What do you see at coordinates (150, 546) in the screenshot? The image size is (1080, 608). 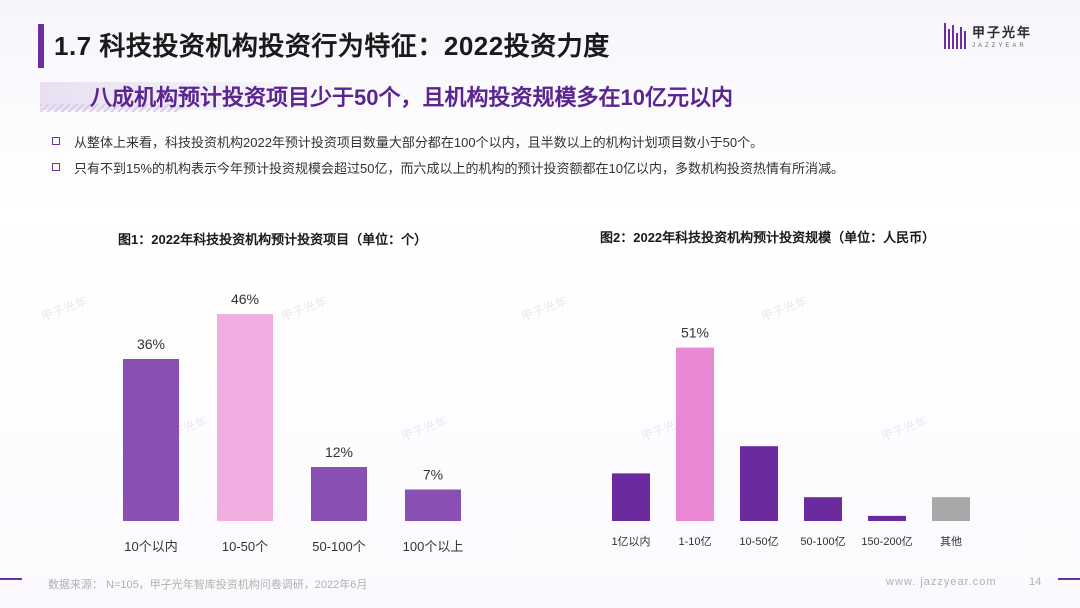 I see `chart1-category-label: 10个以内` at bounding box center [150, 546].